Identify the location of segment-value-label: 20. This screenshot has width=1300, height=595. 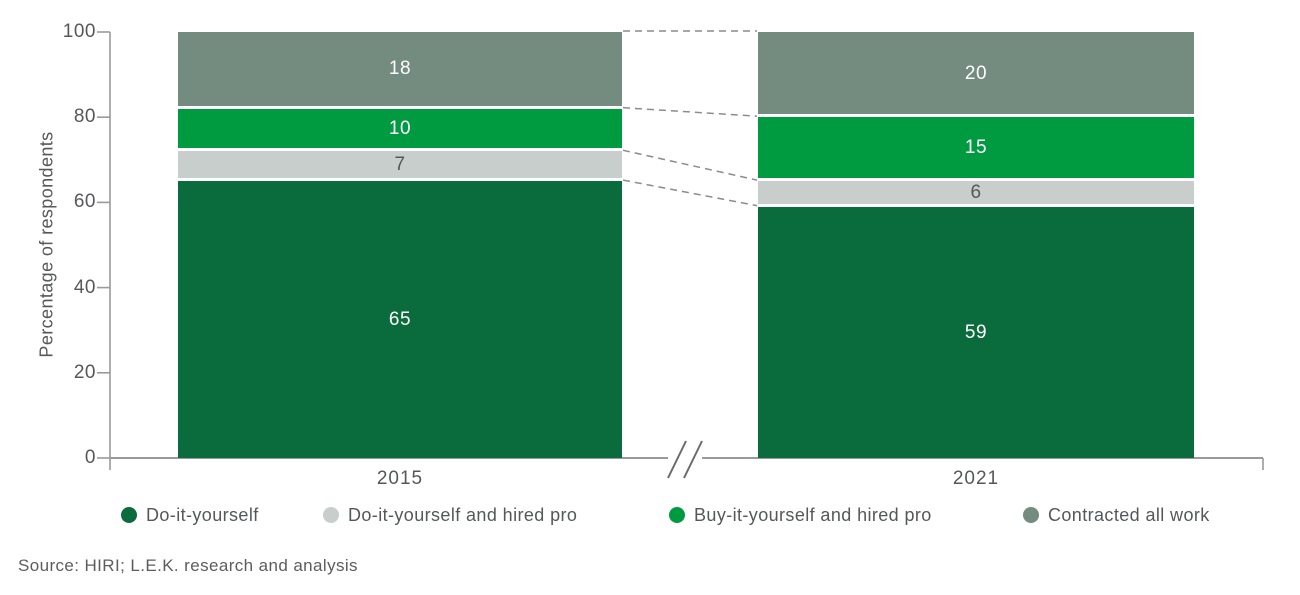
(976, 73).